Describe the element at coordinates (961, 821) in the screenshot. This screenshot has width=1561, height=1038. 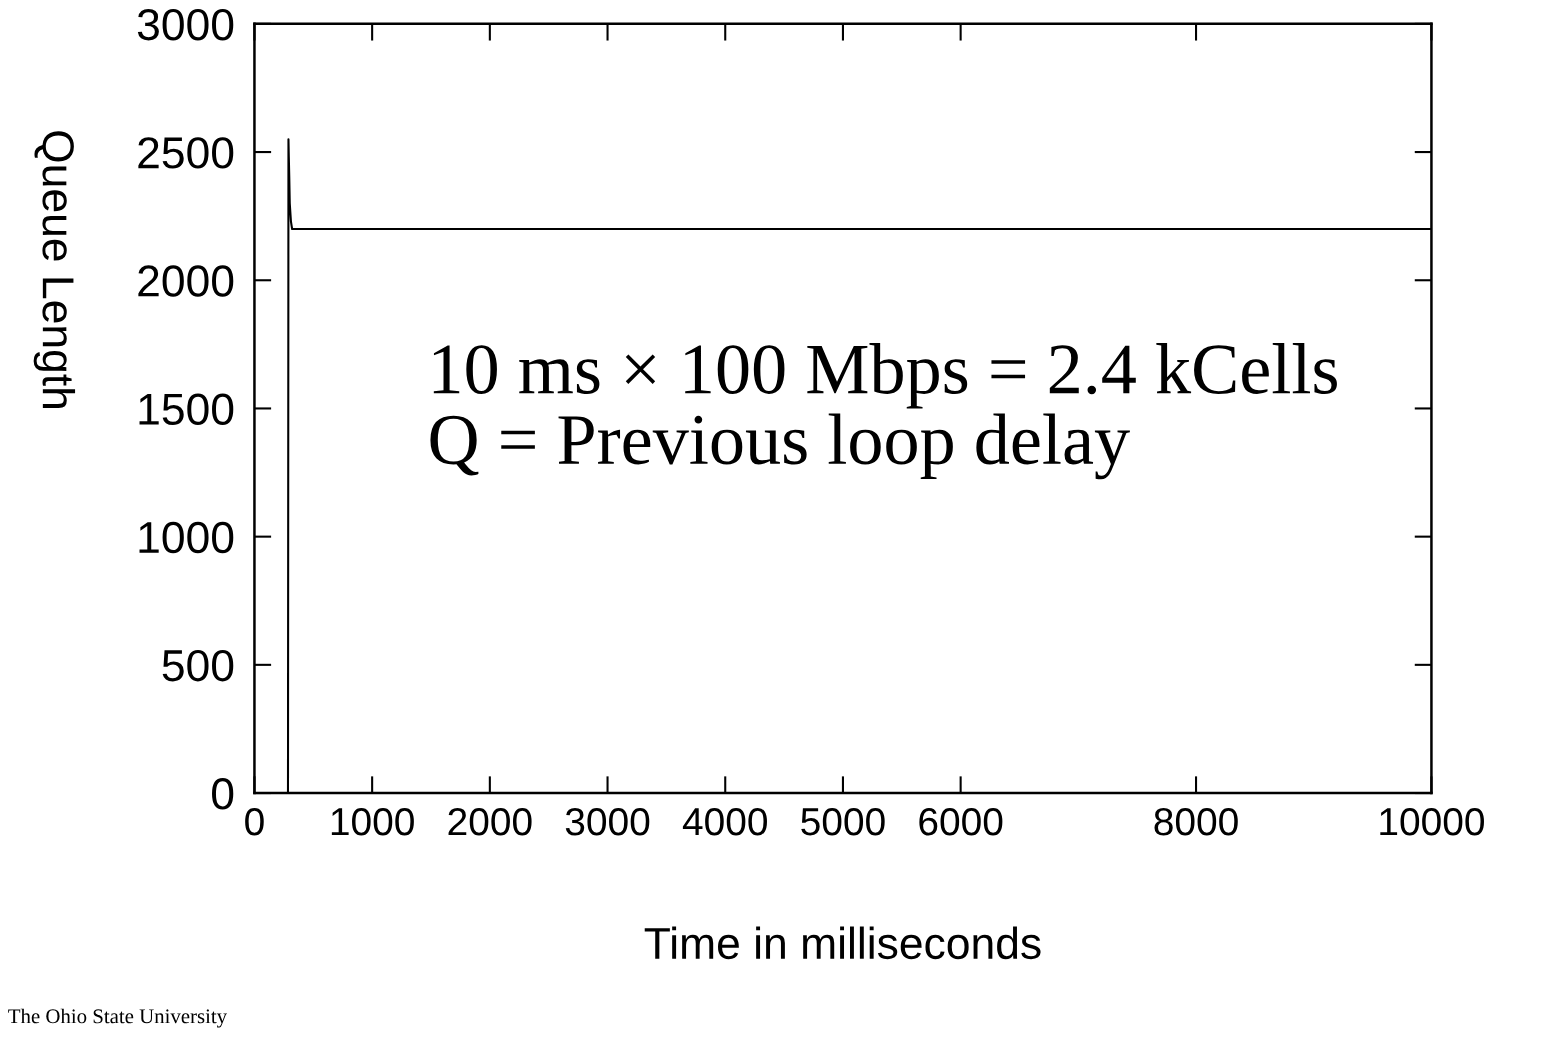
I see `x-tick-label: 6000` at that location.